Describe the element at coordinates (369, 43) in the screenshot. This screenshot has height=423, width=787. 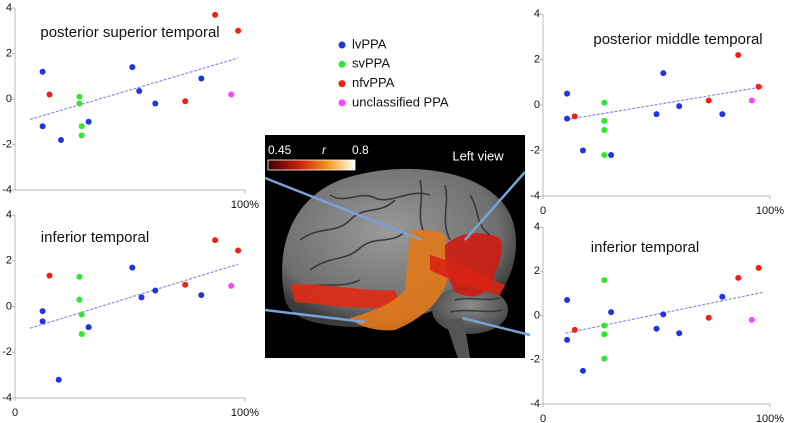
I see `legend-label: lvPPA` at that location.